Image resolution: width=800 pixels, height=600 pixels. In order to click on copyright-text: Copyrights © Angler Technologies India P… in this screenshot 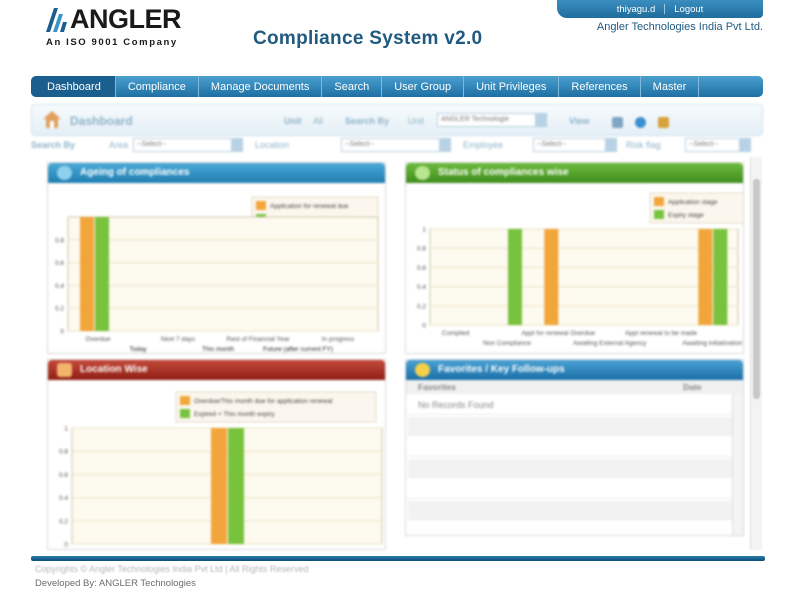, I will do `click(172, 569)`.